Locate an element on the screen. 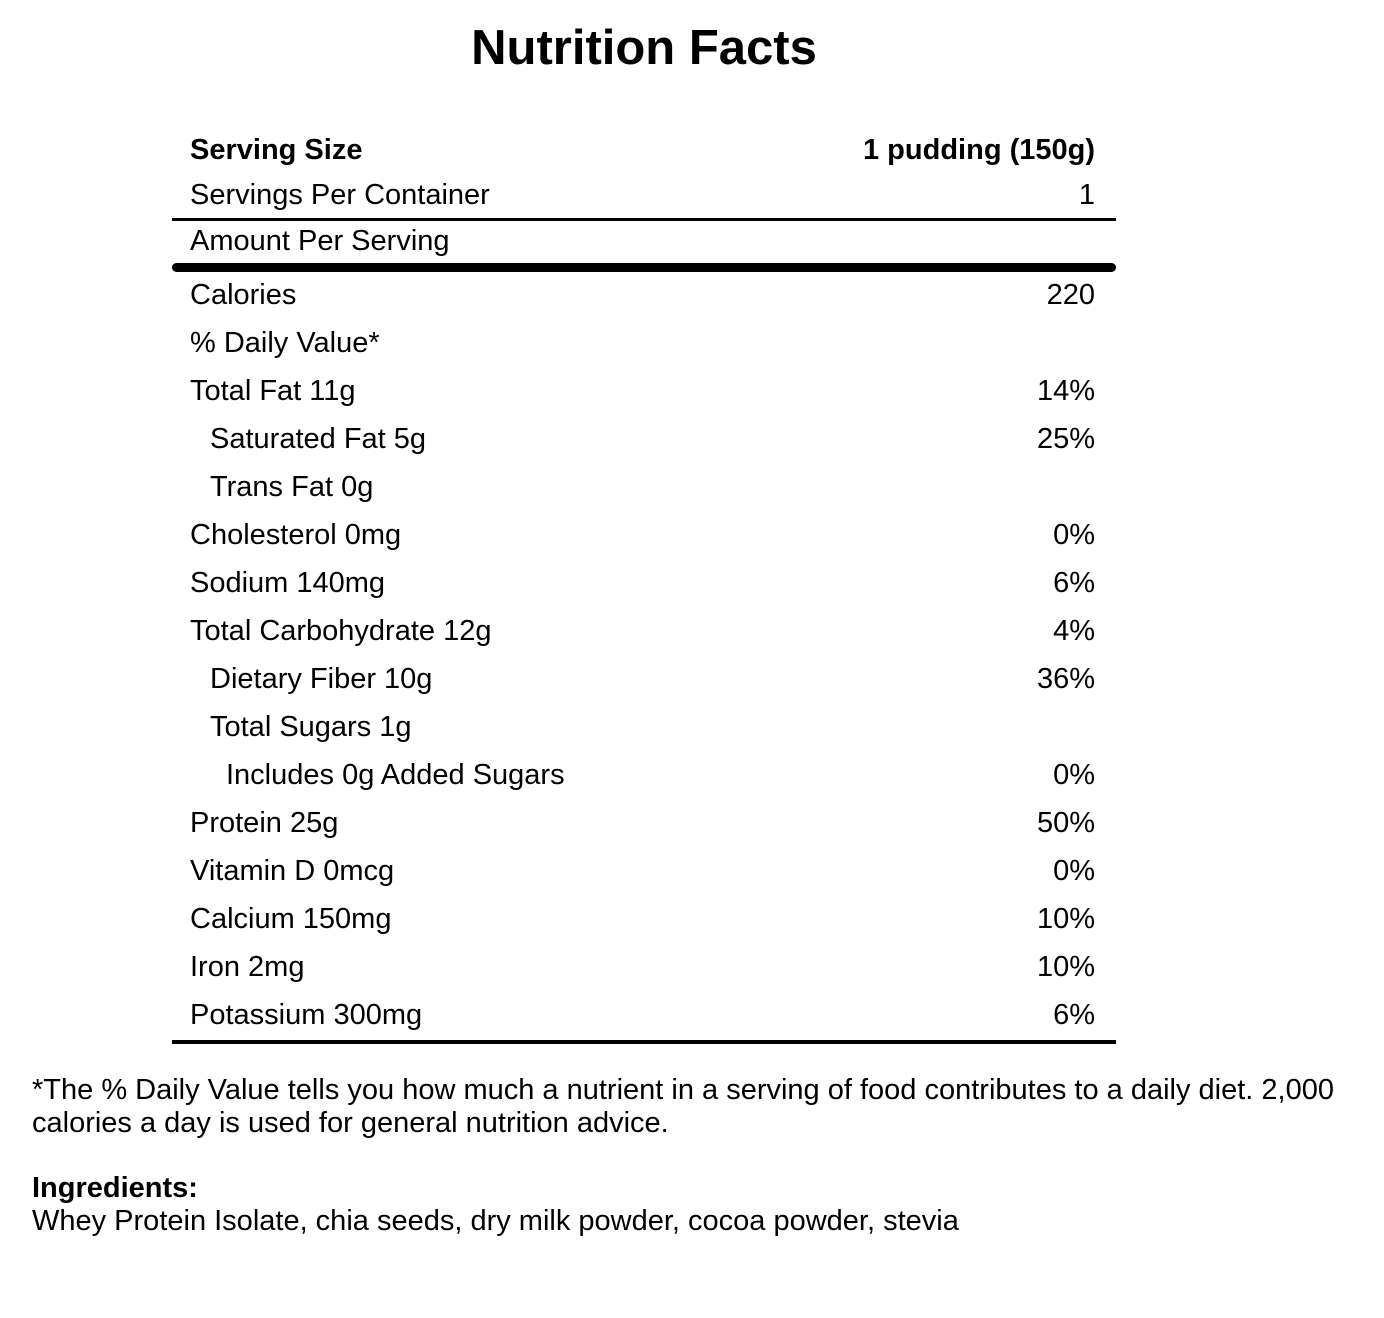 Image resolution: width=1384 pixels, height=1318 pixels. thick-divider is located at coordinates (644, 267).